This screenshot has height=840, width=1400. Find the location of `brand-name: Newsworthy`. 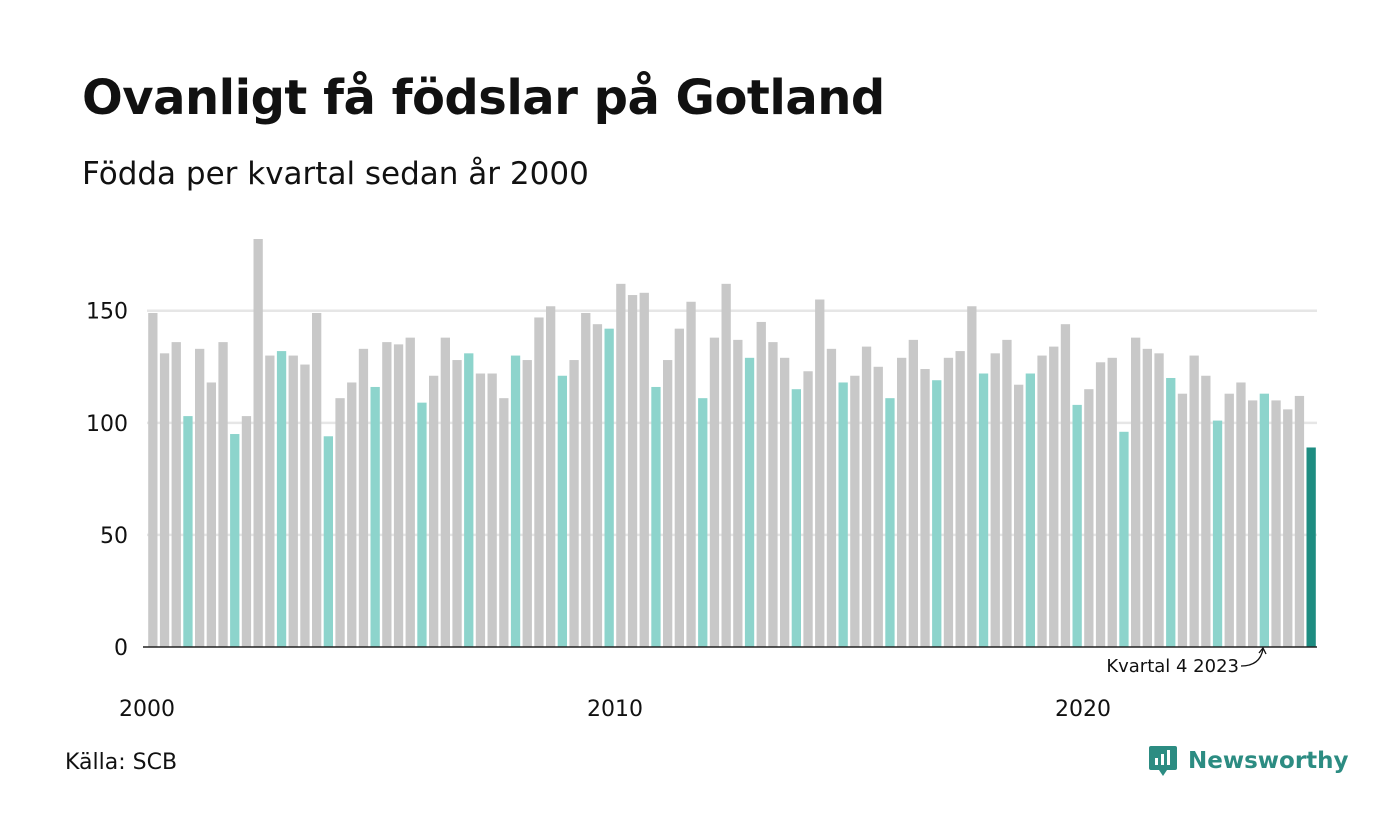

brand-name: Newsworthy is located at coordinates (1268, 761).